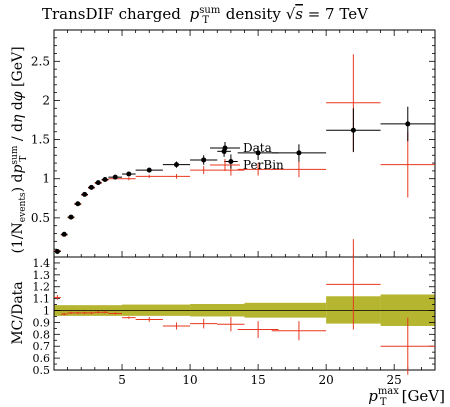  I want to click on upper-y-tick-label: 0.5, so click(40, 218).